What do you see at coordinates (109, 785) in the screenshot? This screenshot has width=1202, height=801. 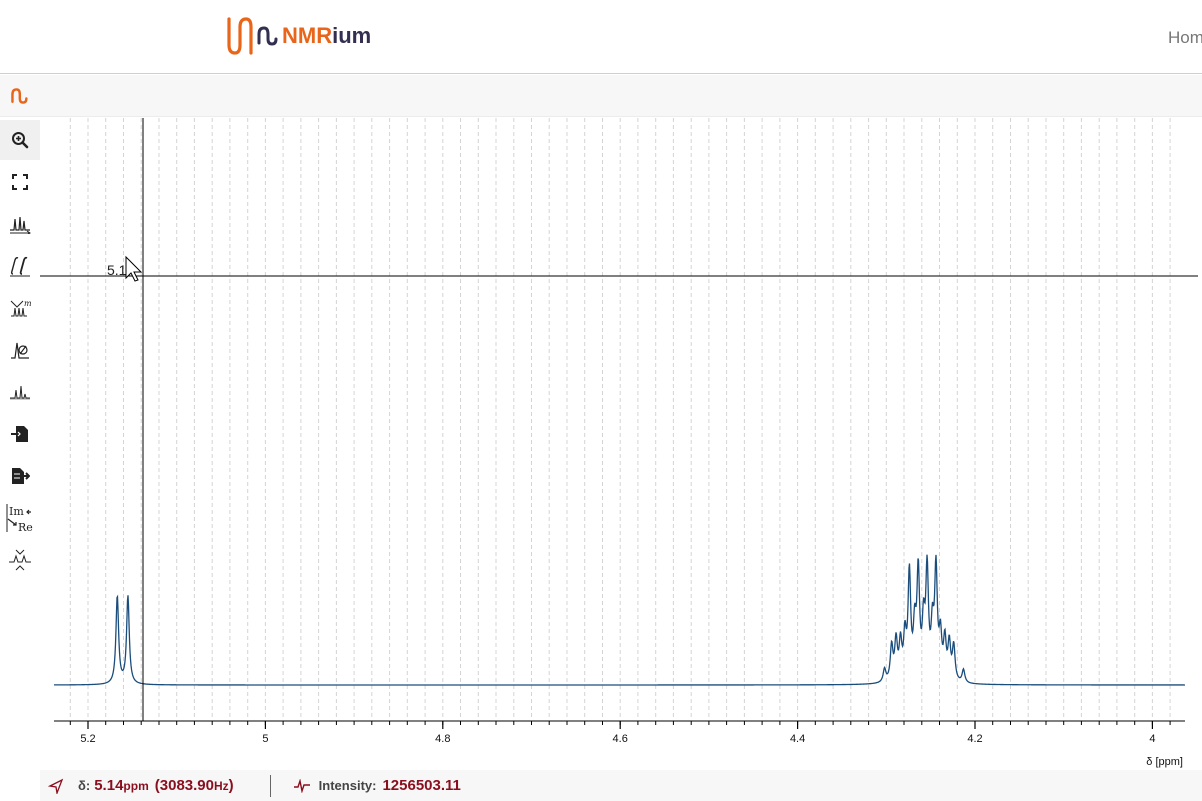 I see `delta-value: 5.14` at bounding box center [109, 785].